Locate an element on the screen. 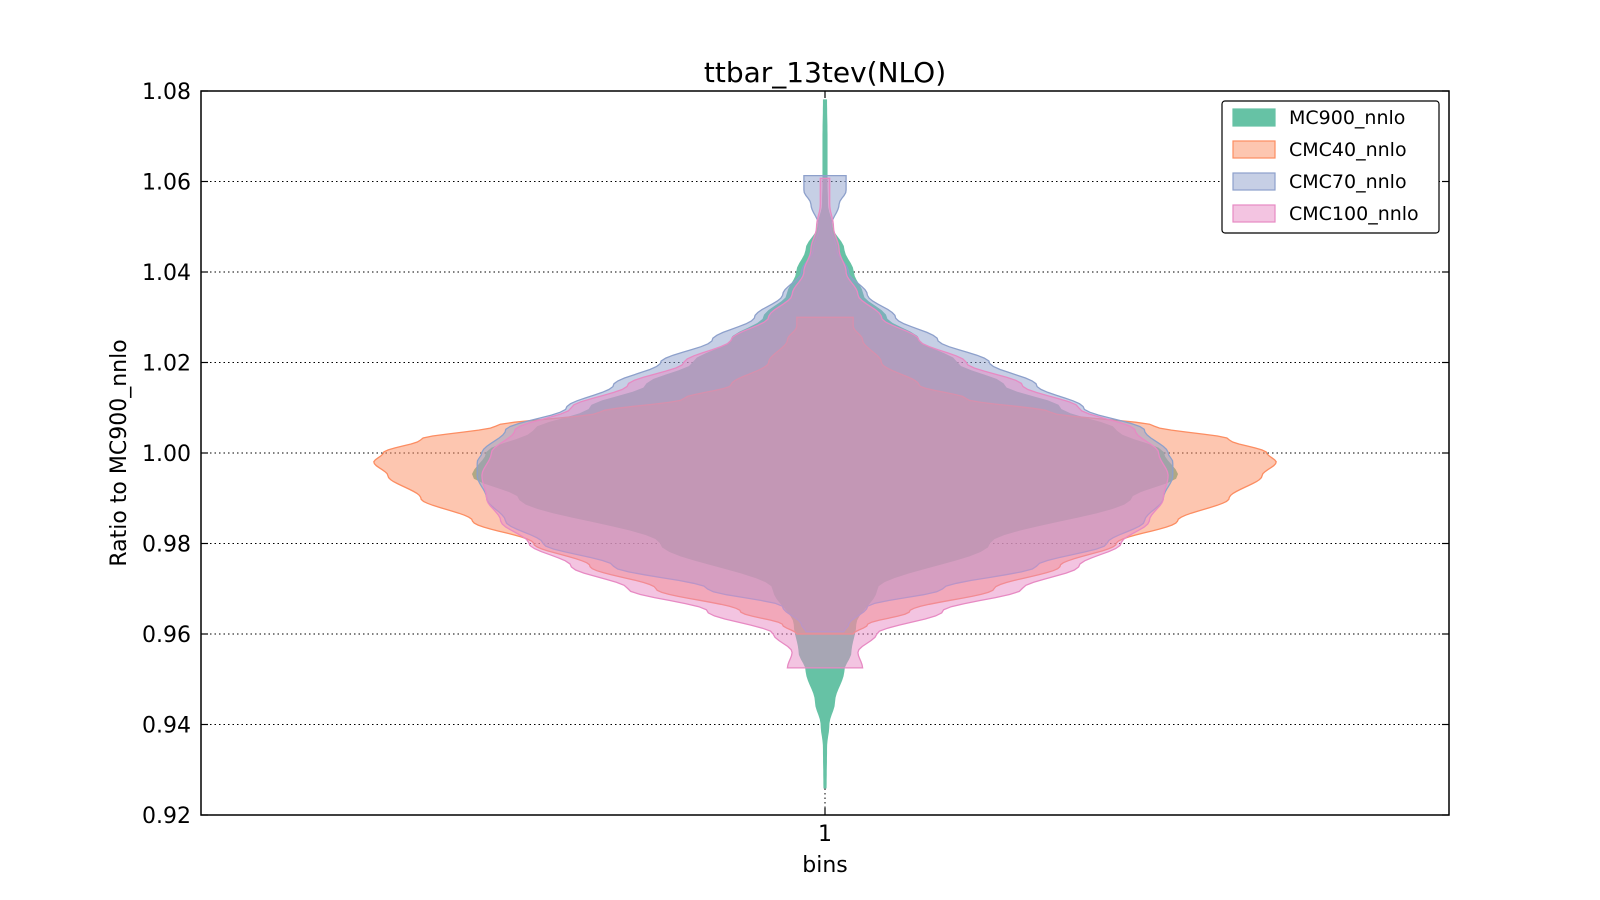 The width and height of the screenshot is (1600, 900). x-tick-label: 1 is located at coordinates (825, 834).